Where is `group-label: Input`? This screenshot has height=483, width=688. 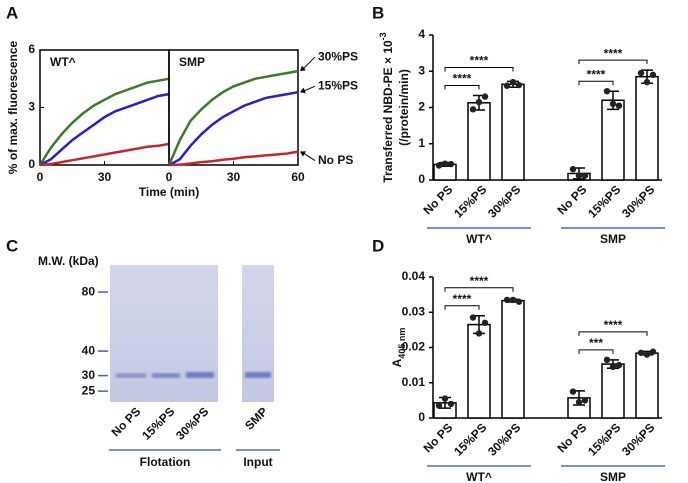
group-label: Input is located at coordinates (257, 462).